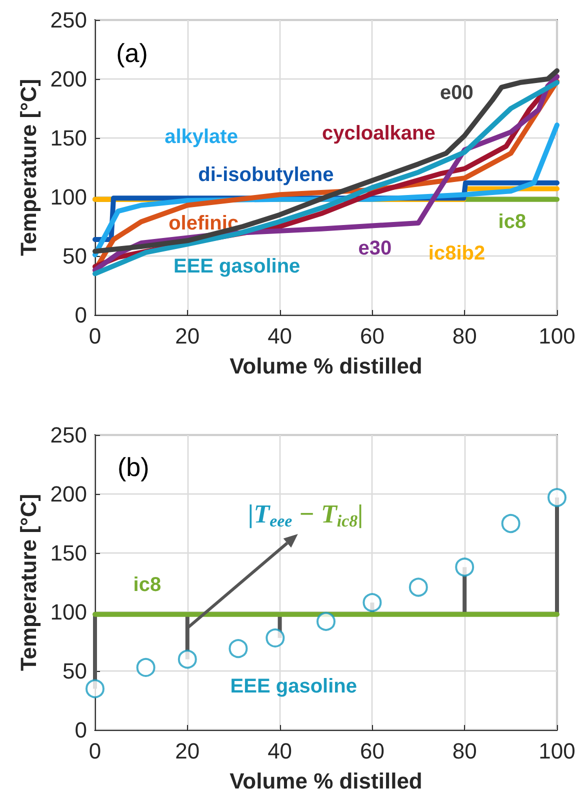 The image size is (580, 803). I want to click on annotation: (b), so click(133, 467).